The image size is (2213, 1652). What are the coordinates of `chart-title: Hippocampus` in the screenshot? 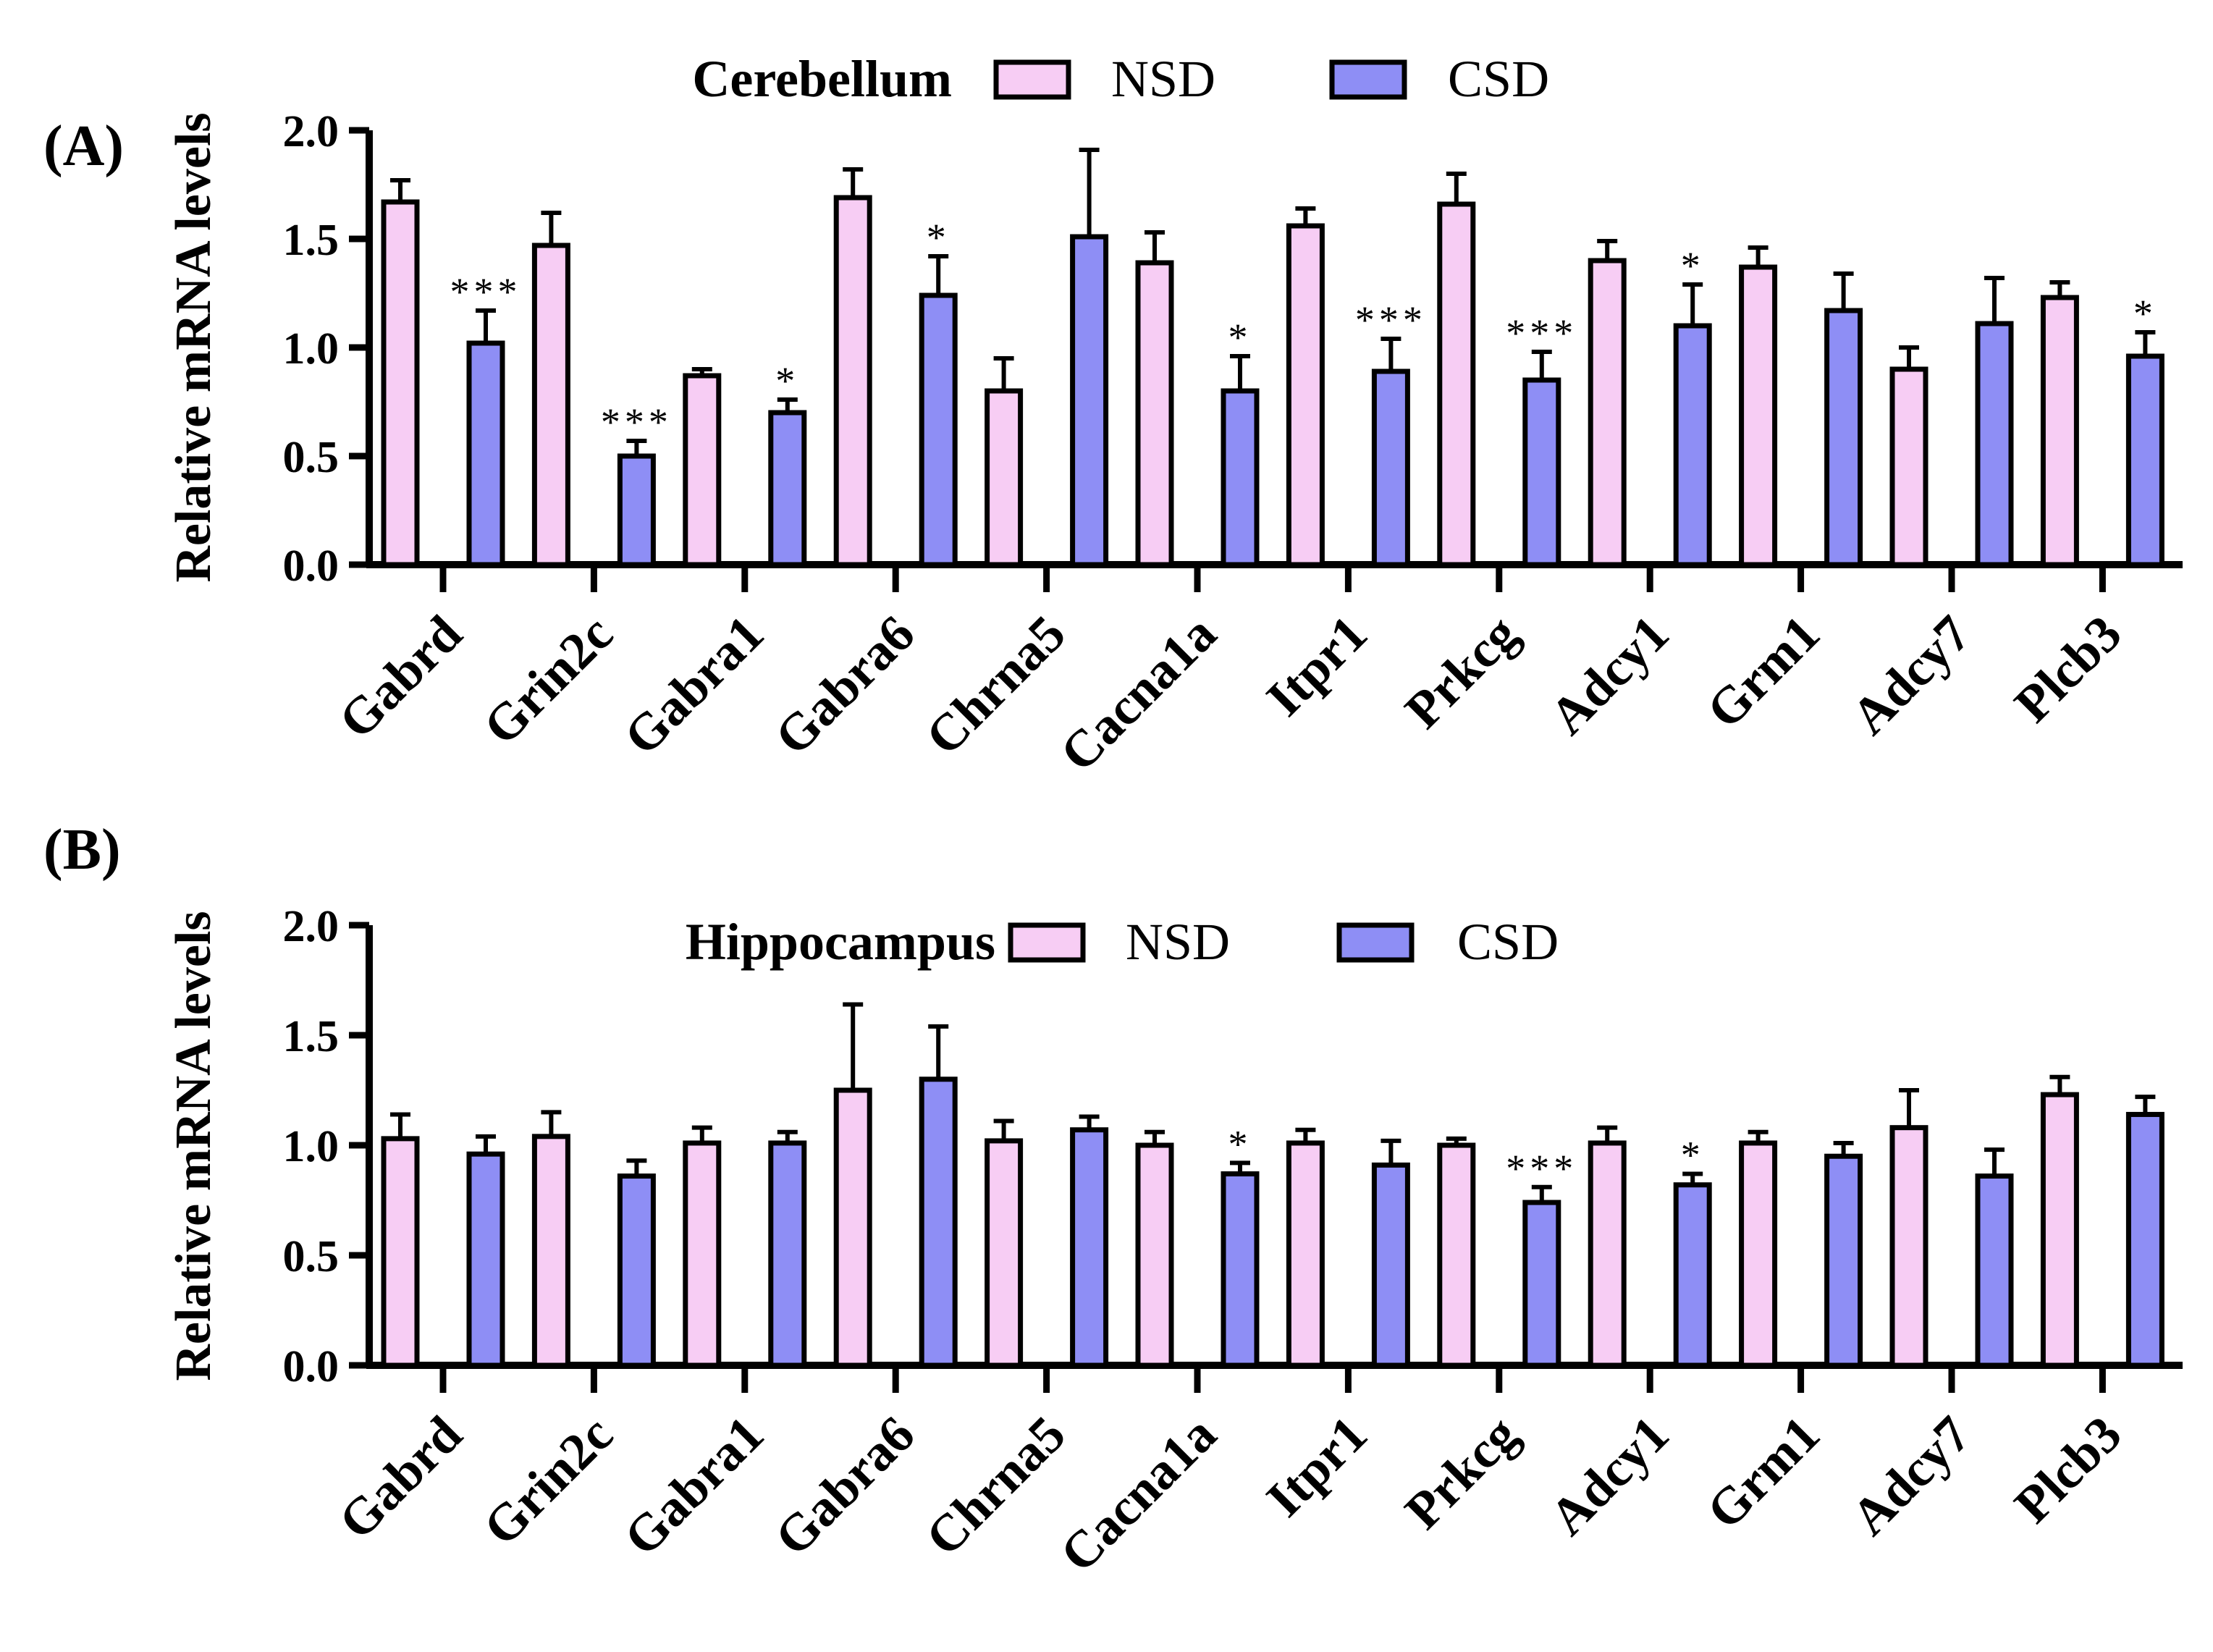 It's located at (840, 942).